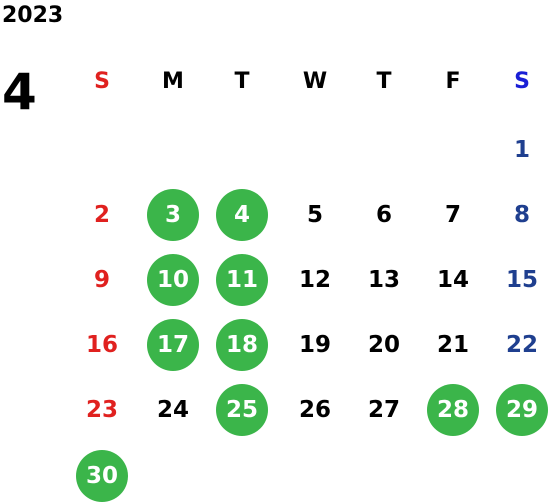 The height and width of the screenshot is (503, 548). I want to click on weekday-tuesday: T, so click(242, 81).